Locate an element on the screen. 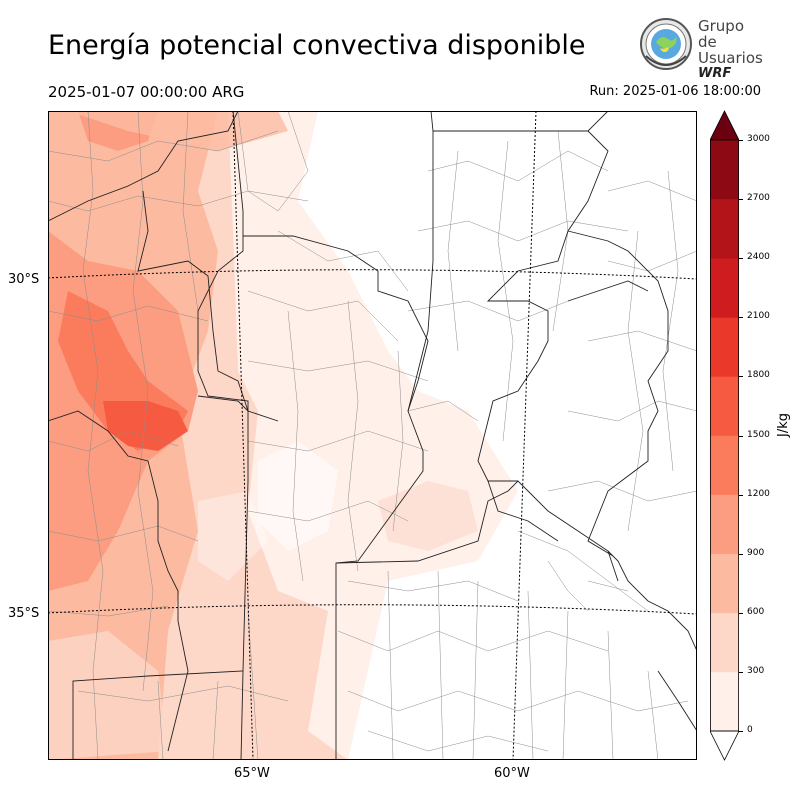  colorbar is located at coordinates (724, 435).